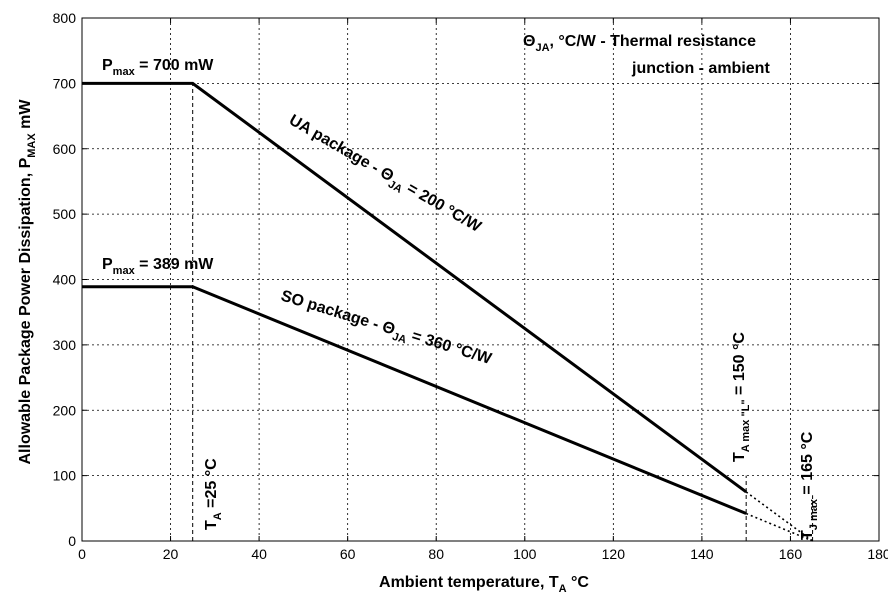  What do you see at coordinates (484, 584) in the screenshot?
I see `x-axis-label: Ambient temperature, TA °C` at bounding box center [484, 584].